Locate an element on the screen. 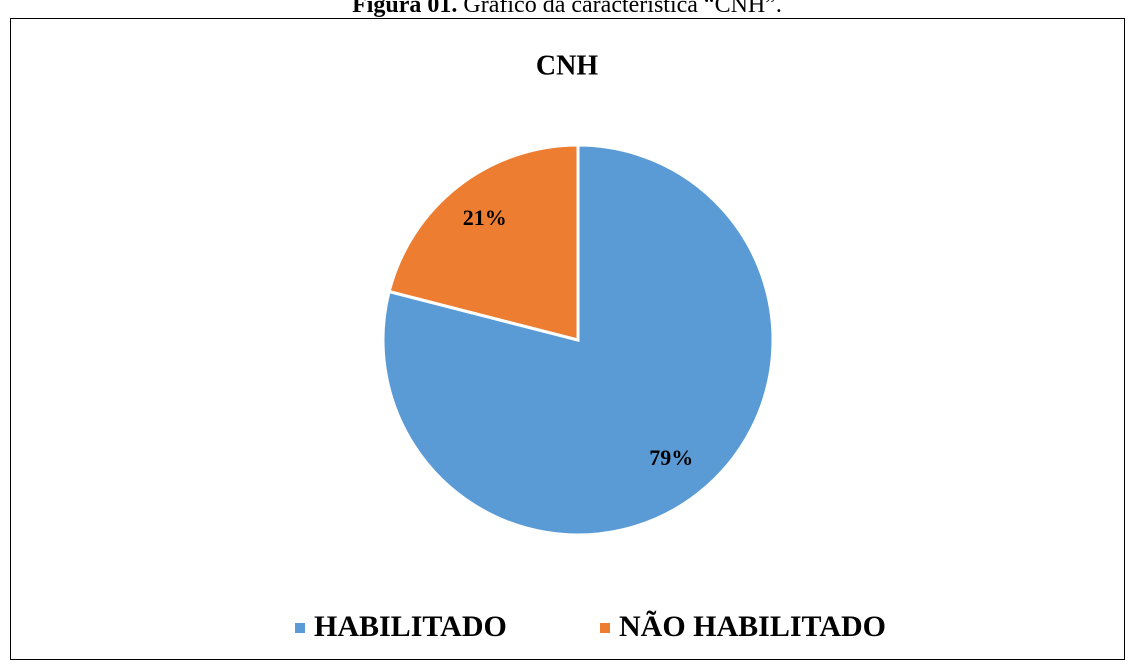 The image size is (1135, 671). legend-label: NÃO HABILITADO is located at coordinates (752, 626).